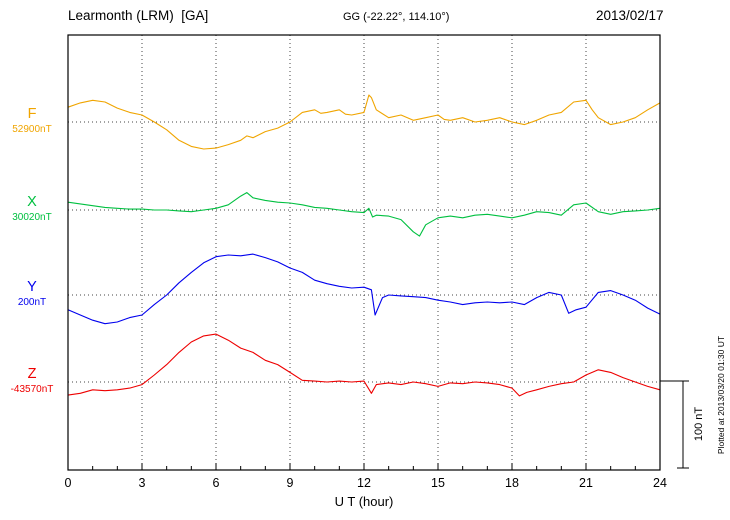  I want to click on x-tick-label-15: 15, so click(438, 483).